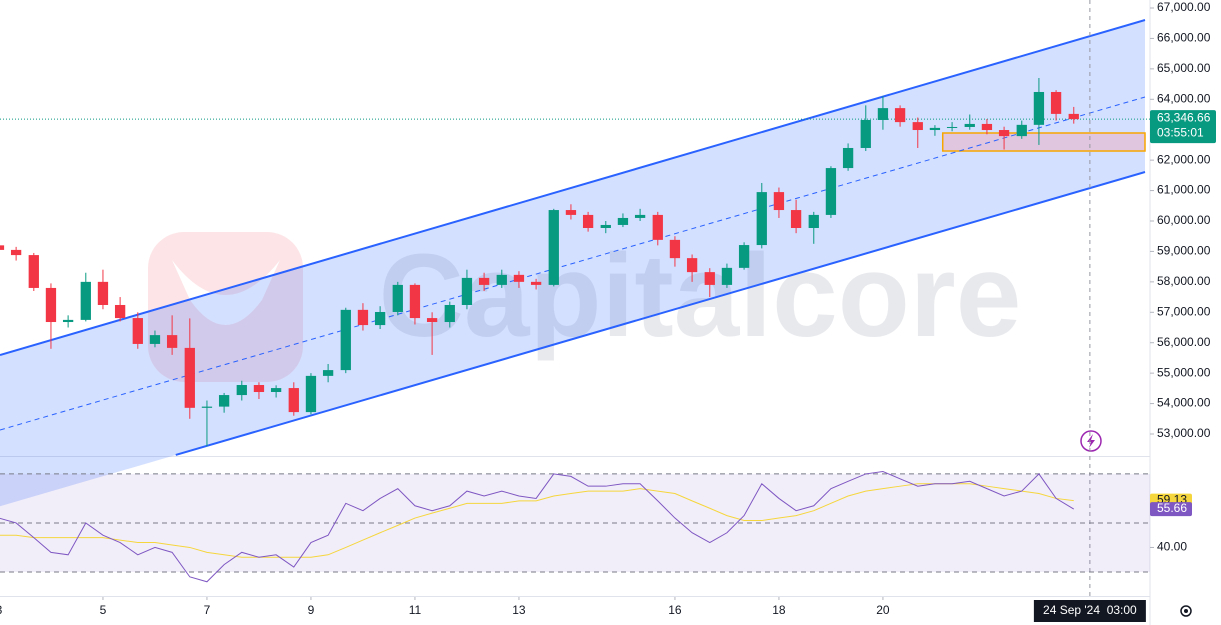 The height and width of the screenshot is (625, 1221). Describe the element at coordinates (779, 610) in the screenshot. I see `x-tick-label: 18` at that location.